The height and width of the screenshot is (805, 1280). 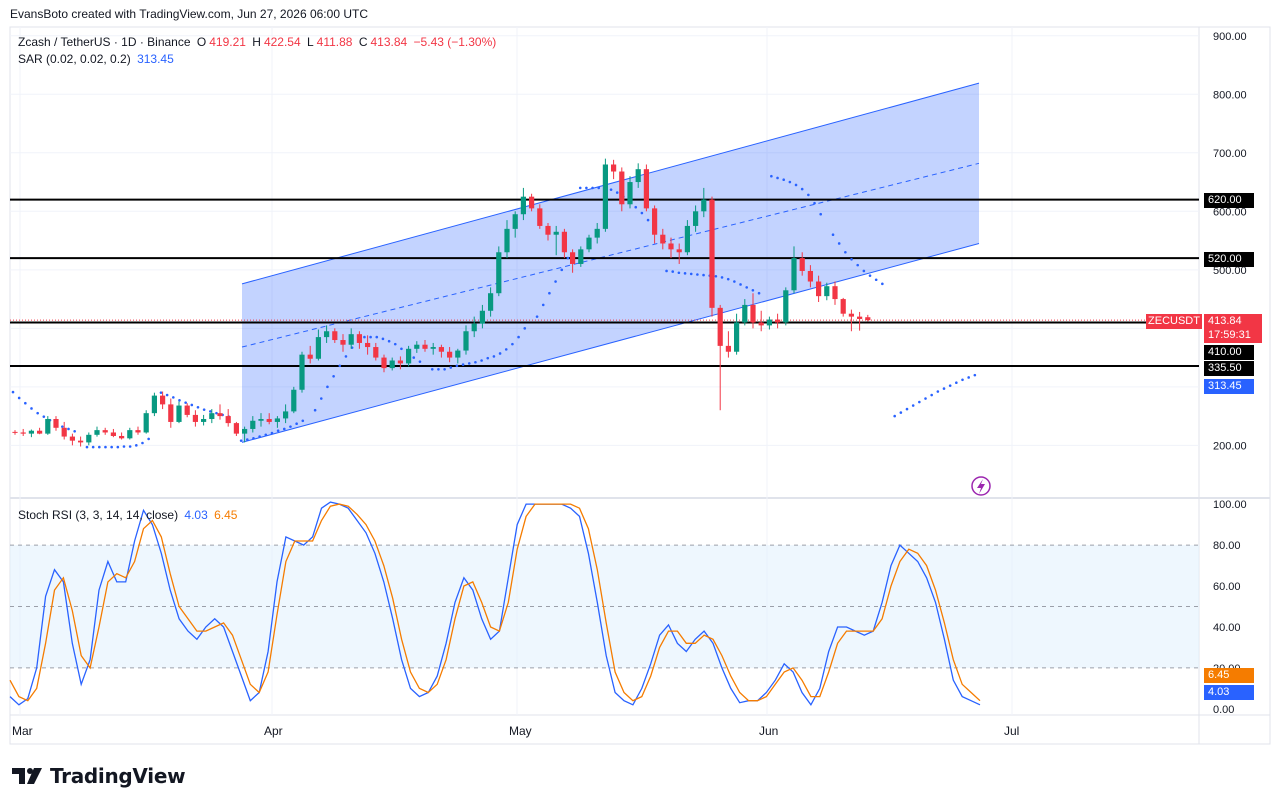 What do you see at coordinates (1229, 259) in the screenshot?
I see `level-520-tag: 520.00` at bounding box center [1229, 259].